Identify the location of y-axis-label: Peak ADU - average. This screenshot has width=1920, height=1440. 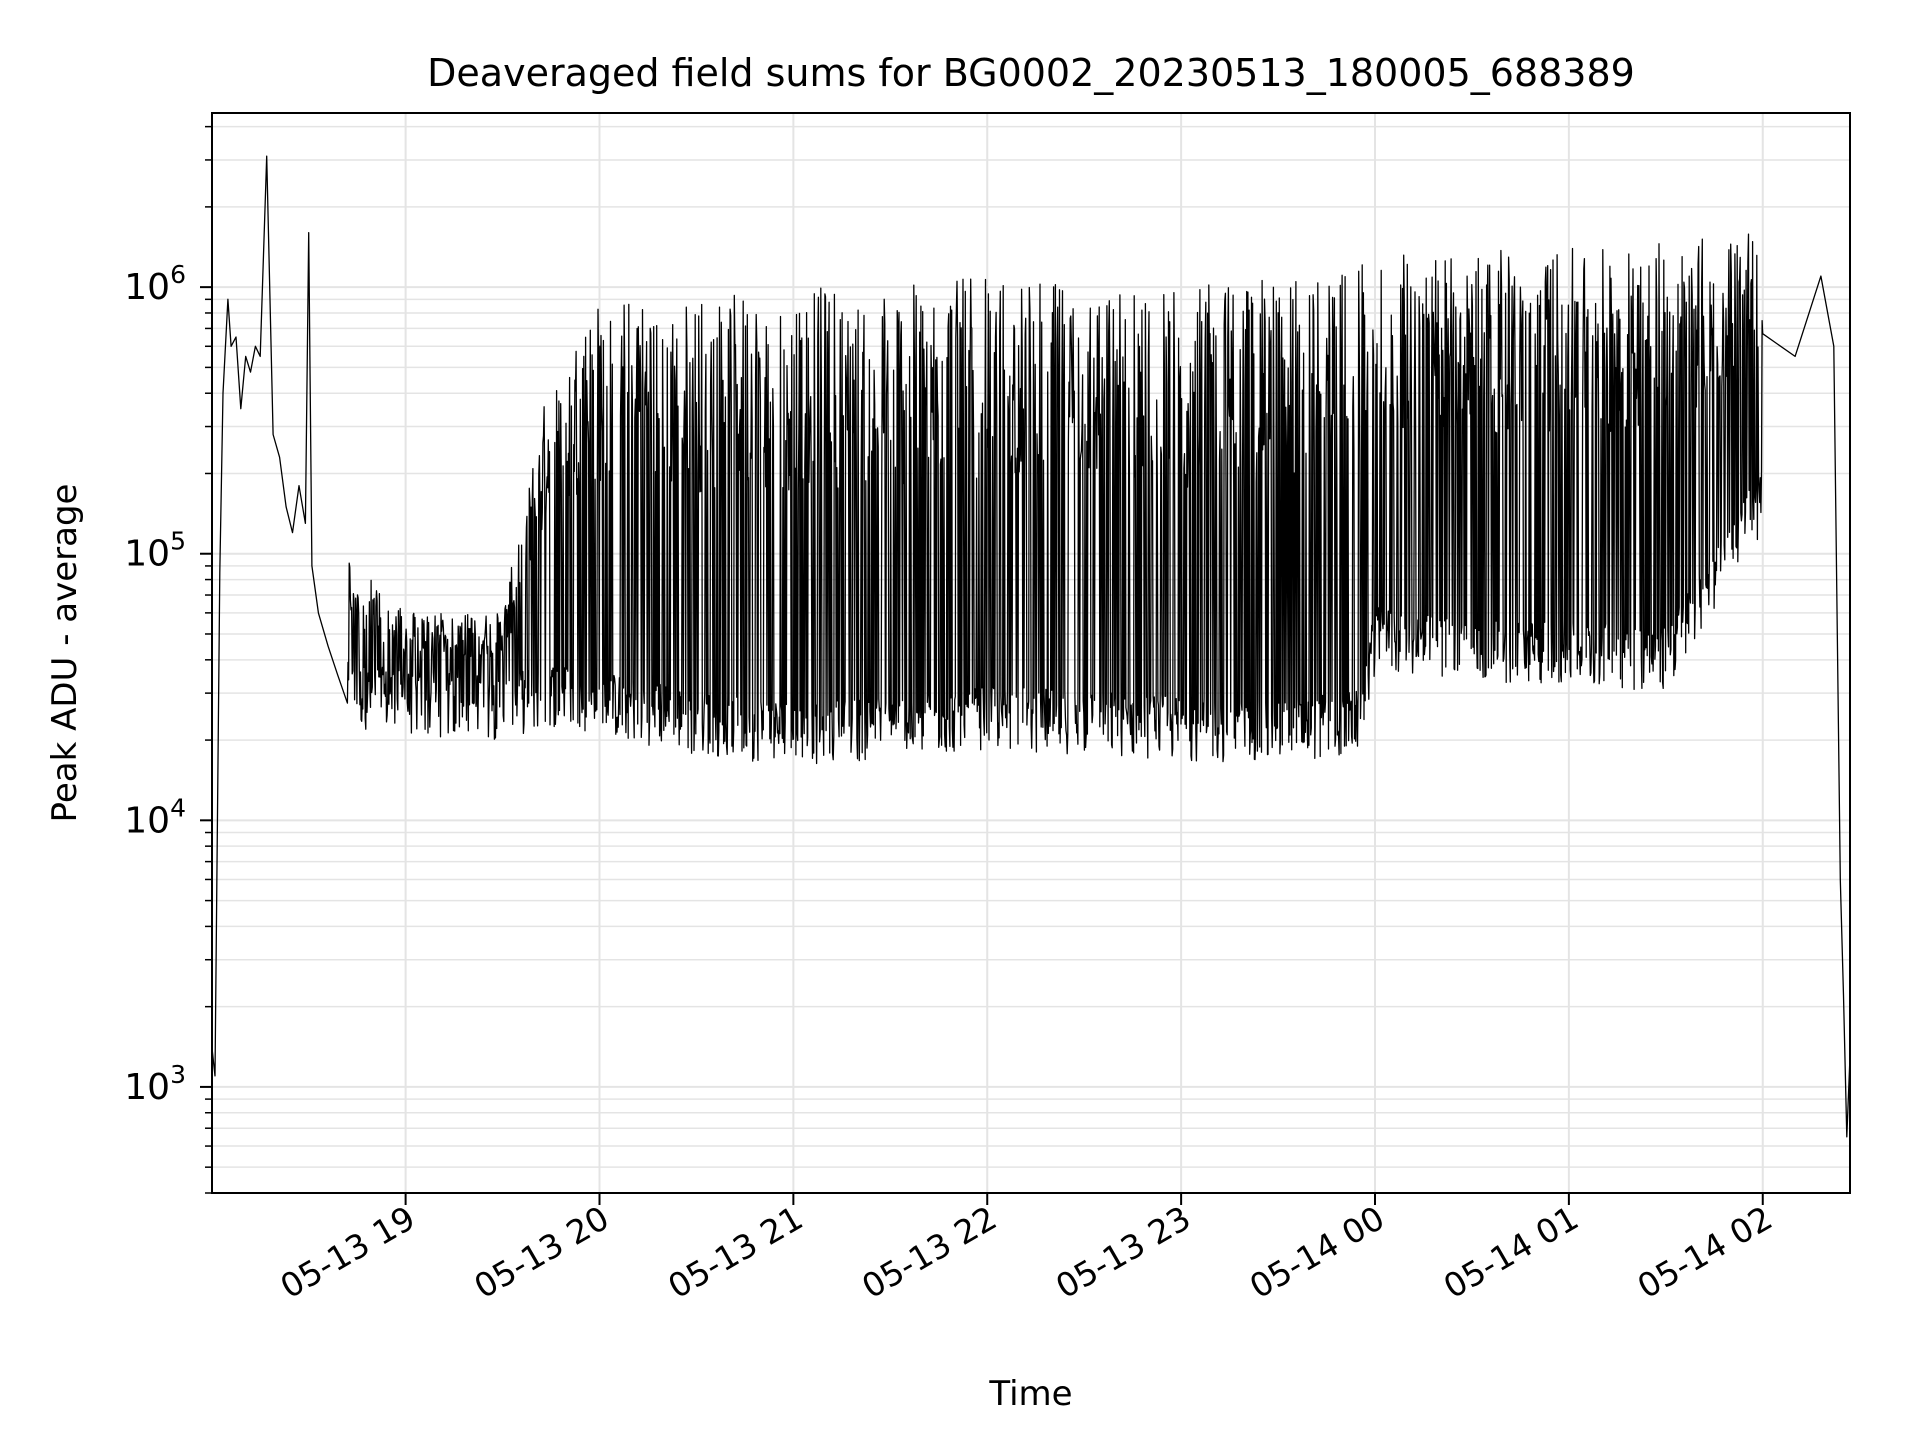
(65, 653).